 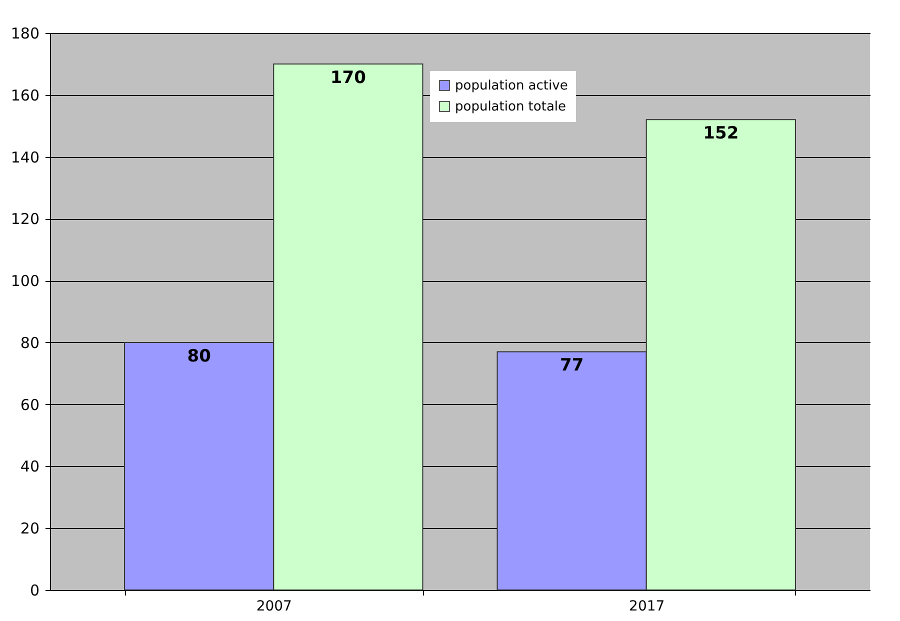 I want to click on y-tick-label: 100, so click(x=25, y=281).